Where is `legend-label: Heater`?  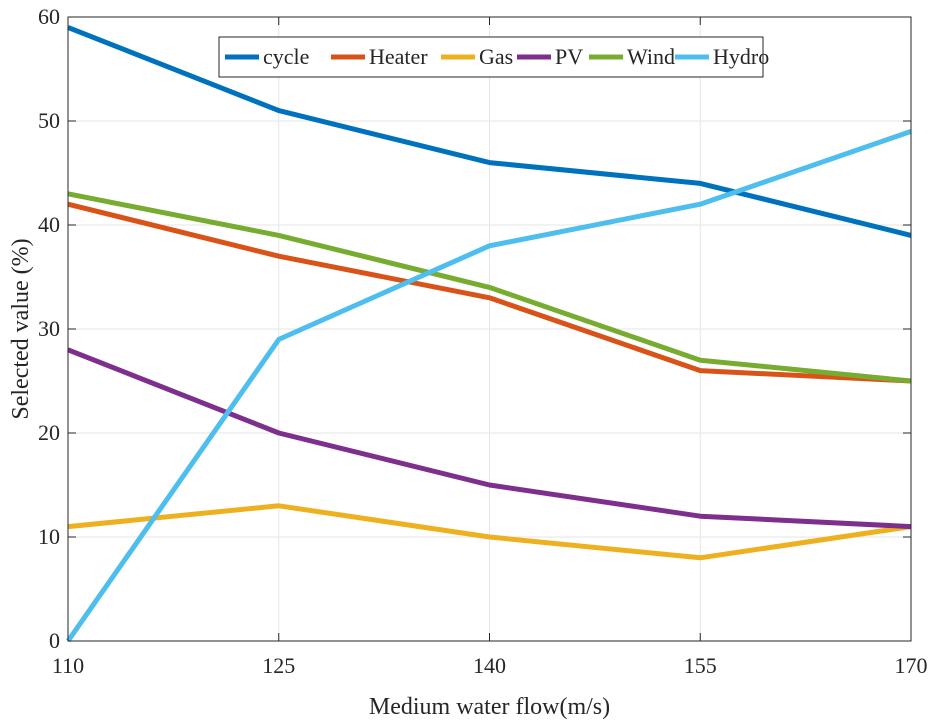
legend-label: Heater is located at coordinates (398, 56).